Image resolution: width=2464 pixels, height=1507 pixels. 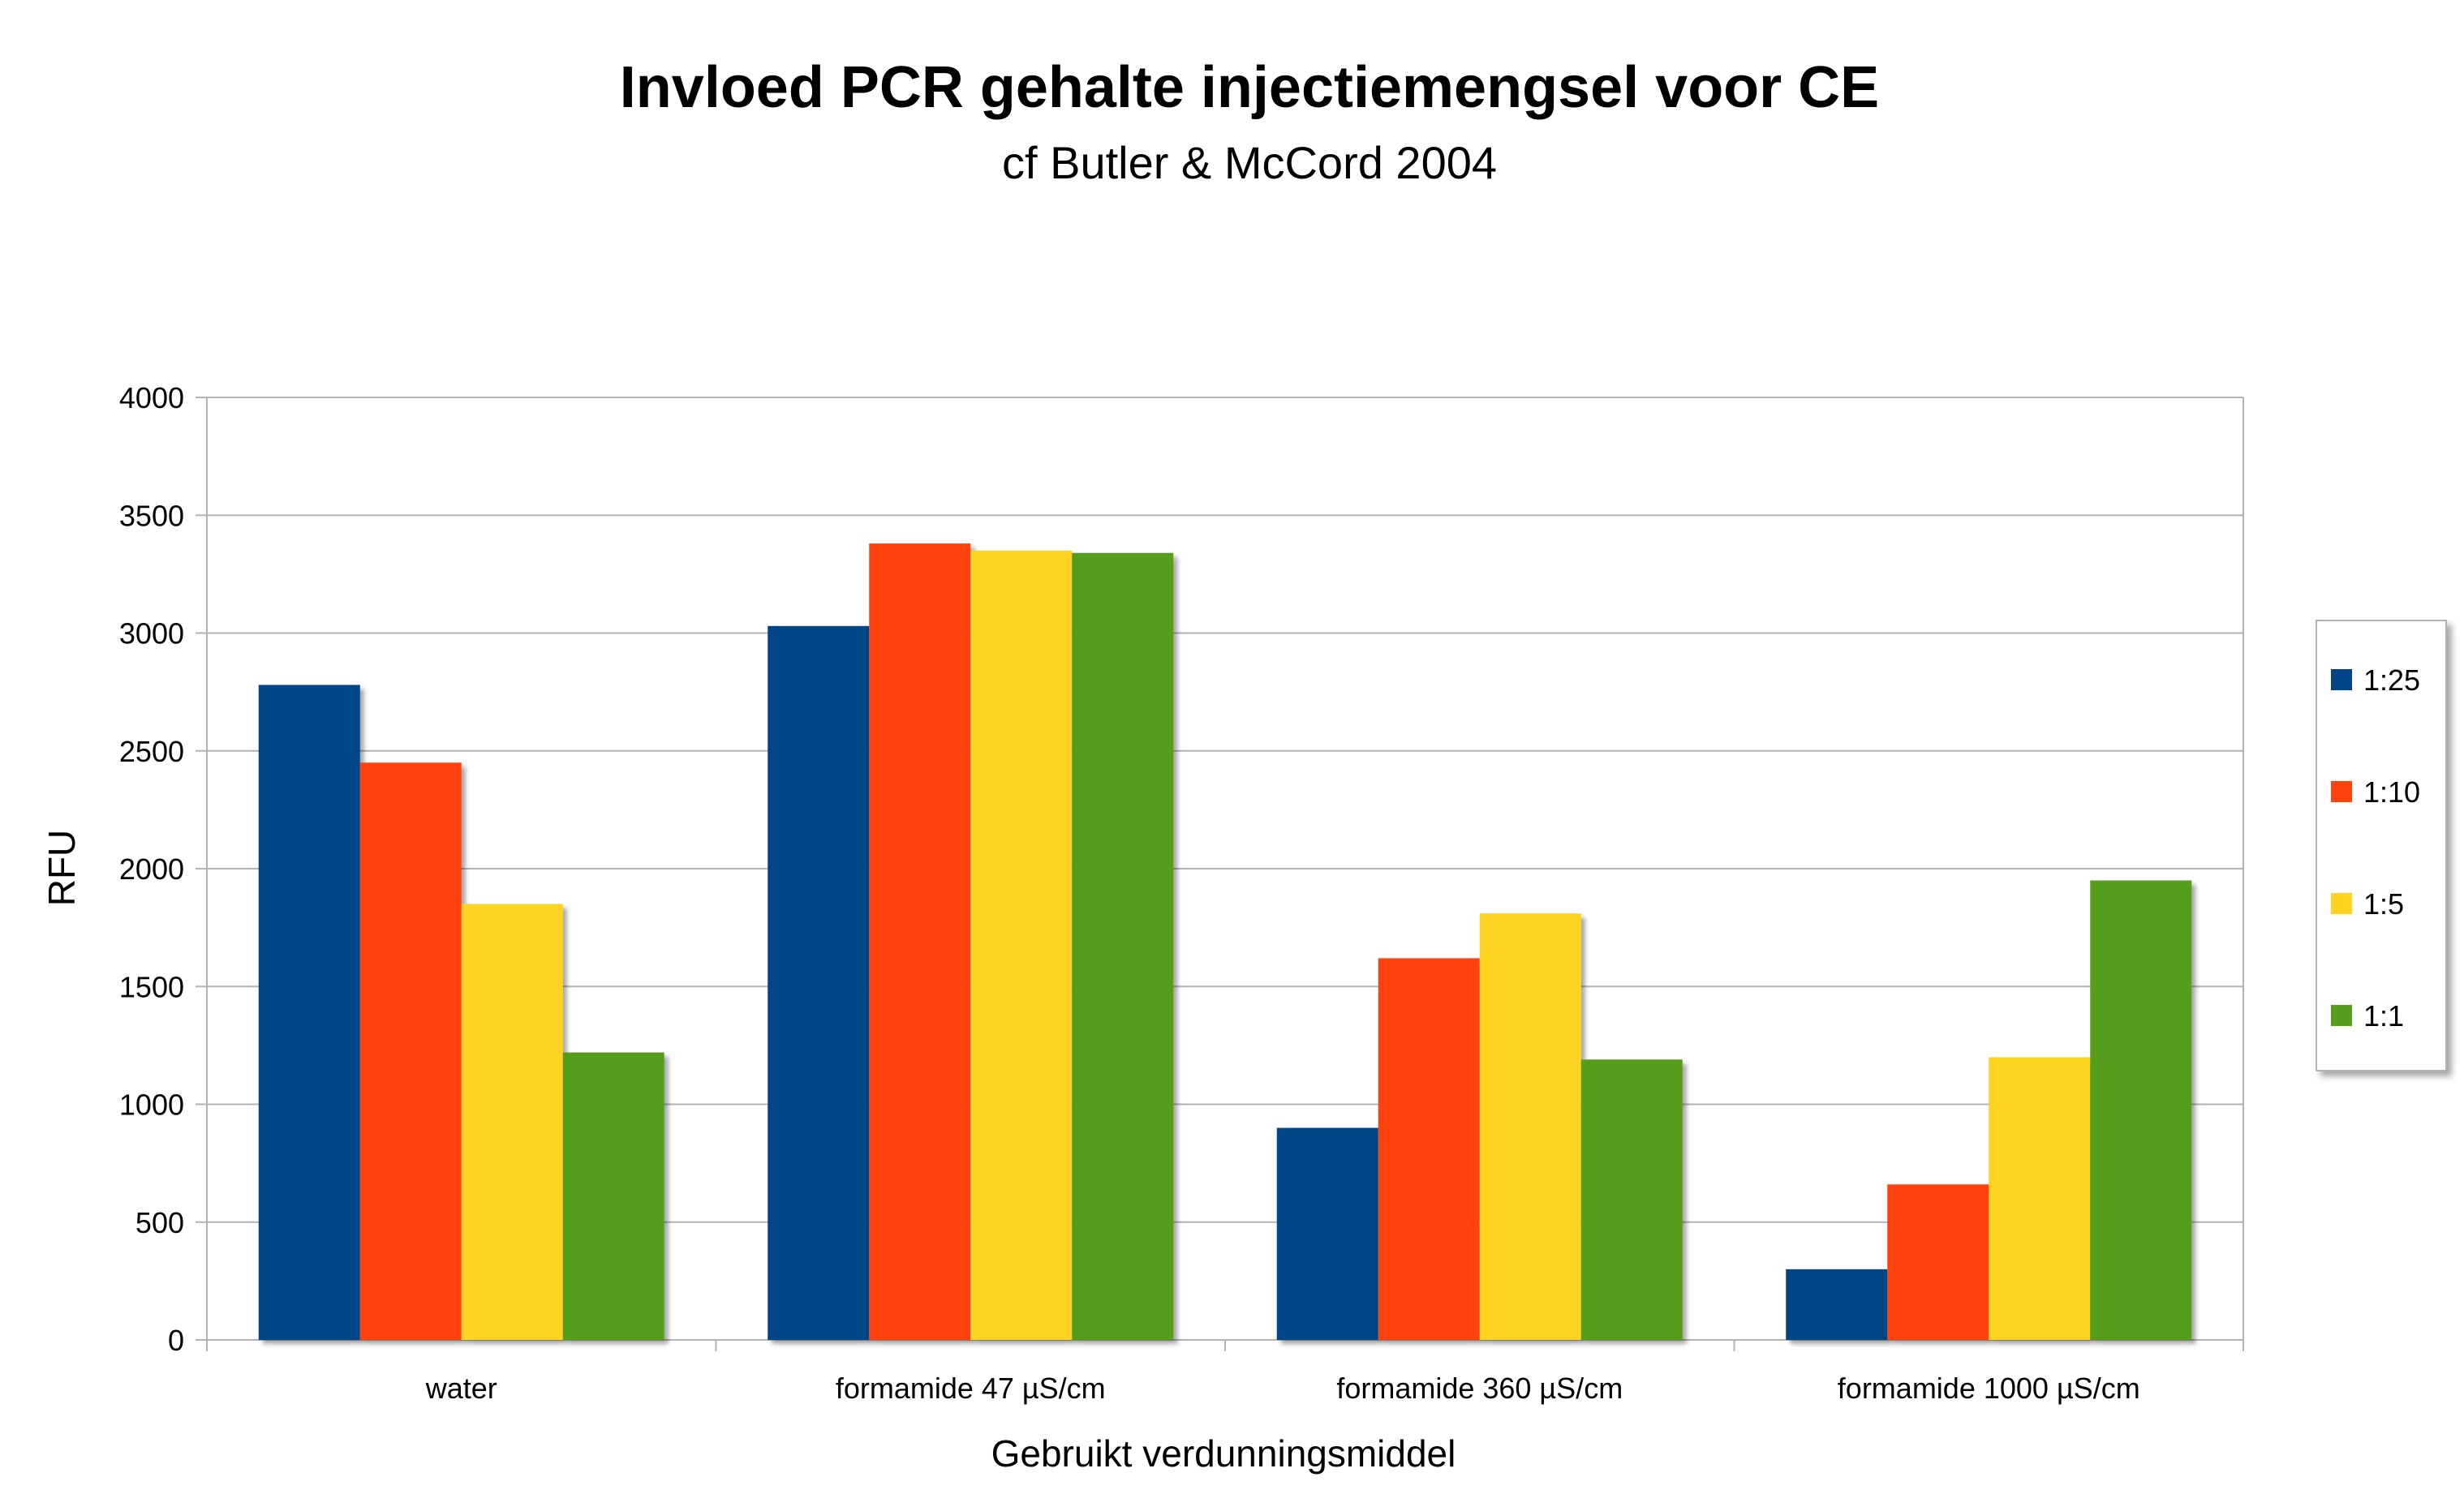 I want to click on y-tick-label: 4000, so click(x=151, y=397).